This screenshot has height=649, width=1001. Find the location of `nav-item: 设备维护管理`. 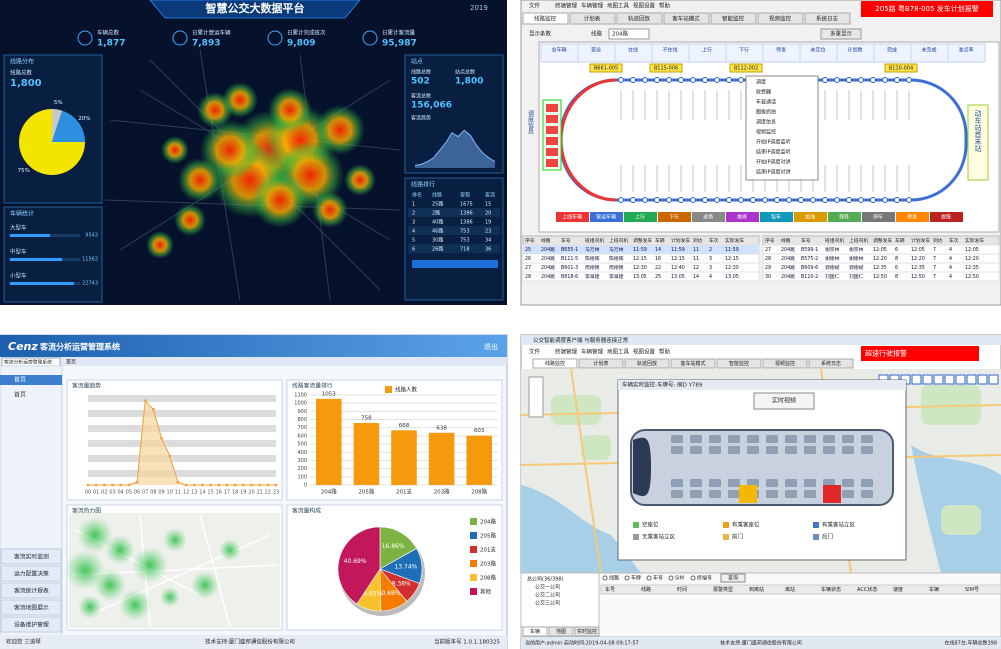

nav-item: 设备维护管理 is located at coordinates (31, 625).